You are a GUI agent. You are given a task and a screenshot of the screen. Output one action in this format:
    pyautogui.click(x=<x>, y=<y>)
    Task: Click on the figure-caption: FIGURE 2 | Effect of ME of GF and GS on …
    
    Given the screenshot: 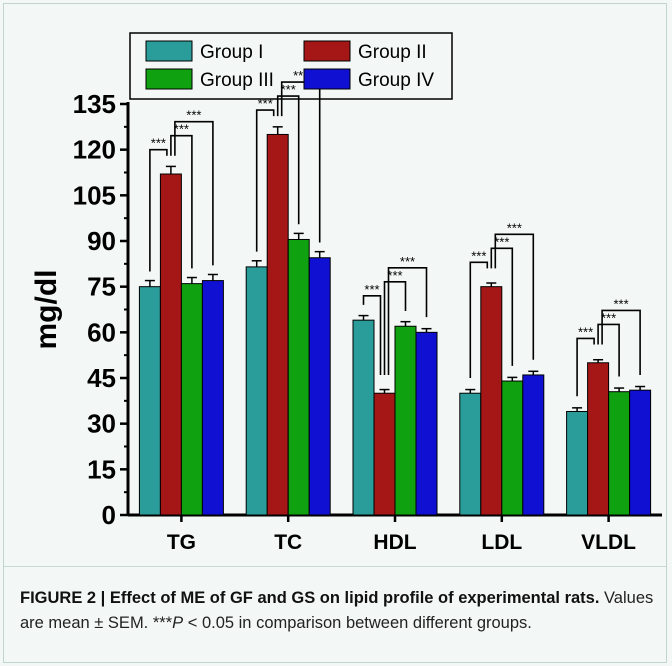 What is the action you would take?
    pyautogui.click(x=340, y=611)
    